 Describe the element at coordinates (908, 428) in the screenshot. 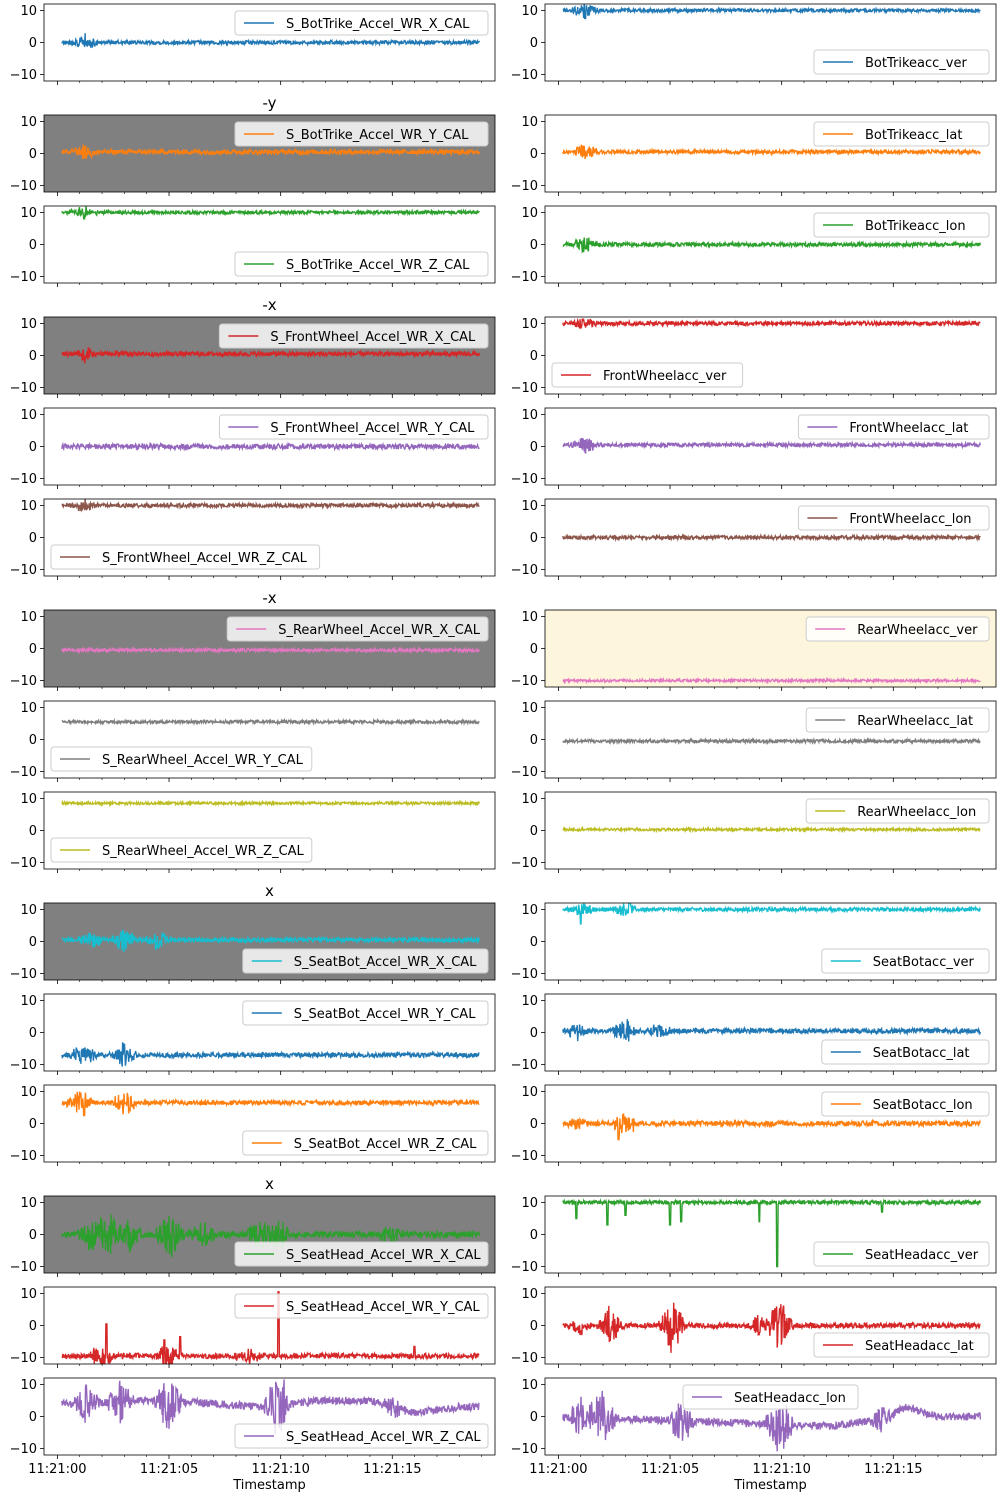

I see `legend-label: FrontWheelacc_lat` at that location.